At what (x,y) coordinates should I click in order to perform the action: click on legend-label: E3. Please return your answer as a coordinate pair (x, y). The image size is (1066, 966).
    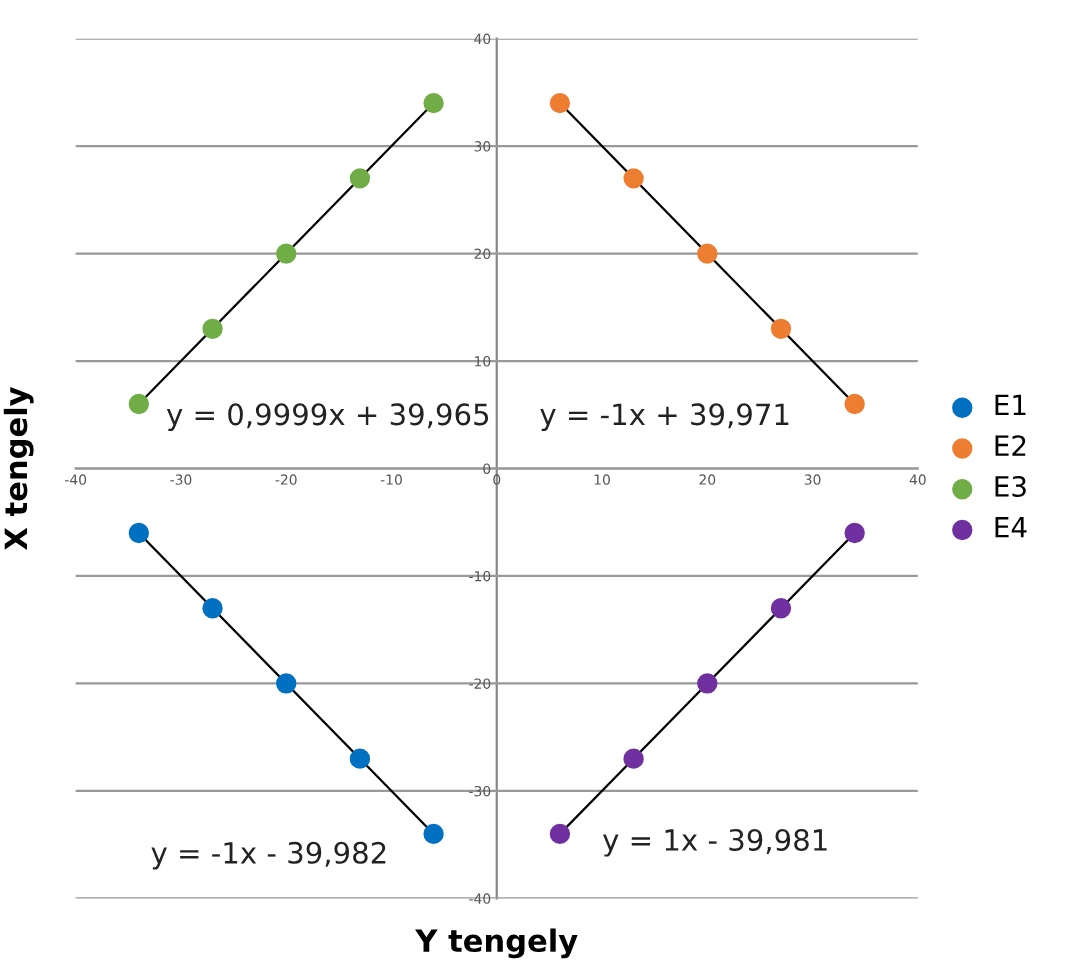
    Looking at the image, I should click on (1010, 486).